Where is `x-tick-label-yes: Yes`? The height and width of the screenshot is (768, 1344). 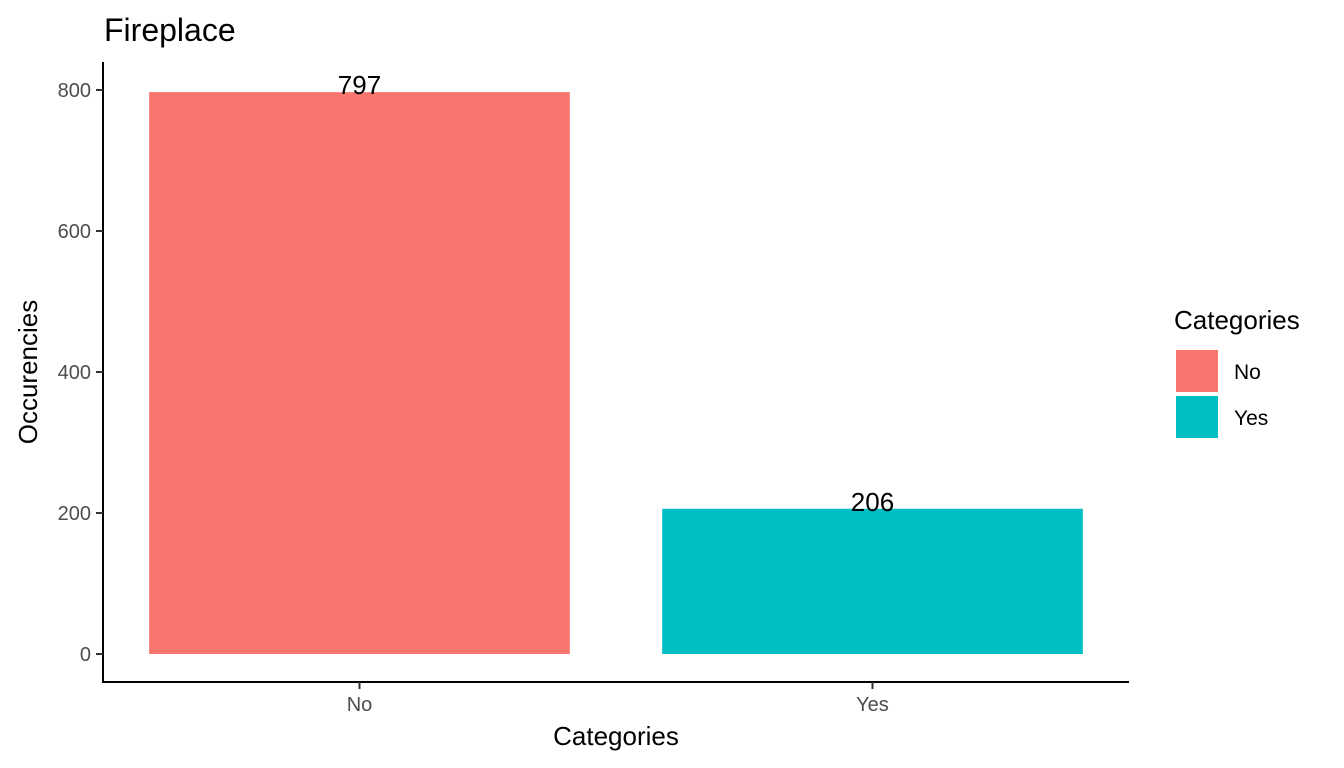
x-tick-label-yes: Yes is located at coordinates (872, 705).